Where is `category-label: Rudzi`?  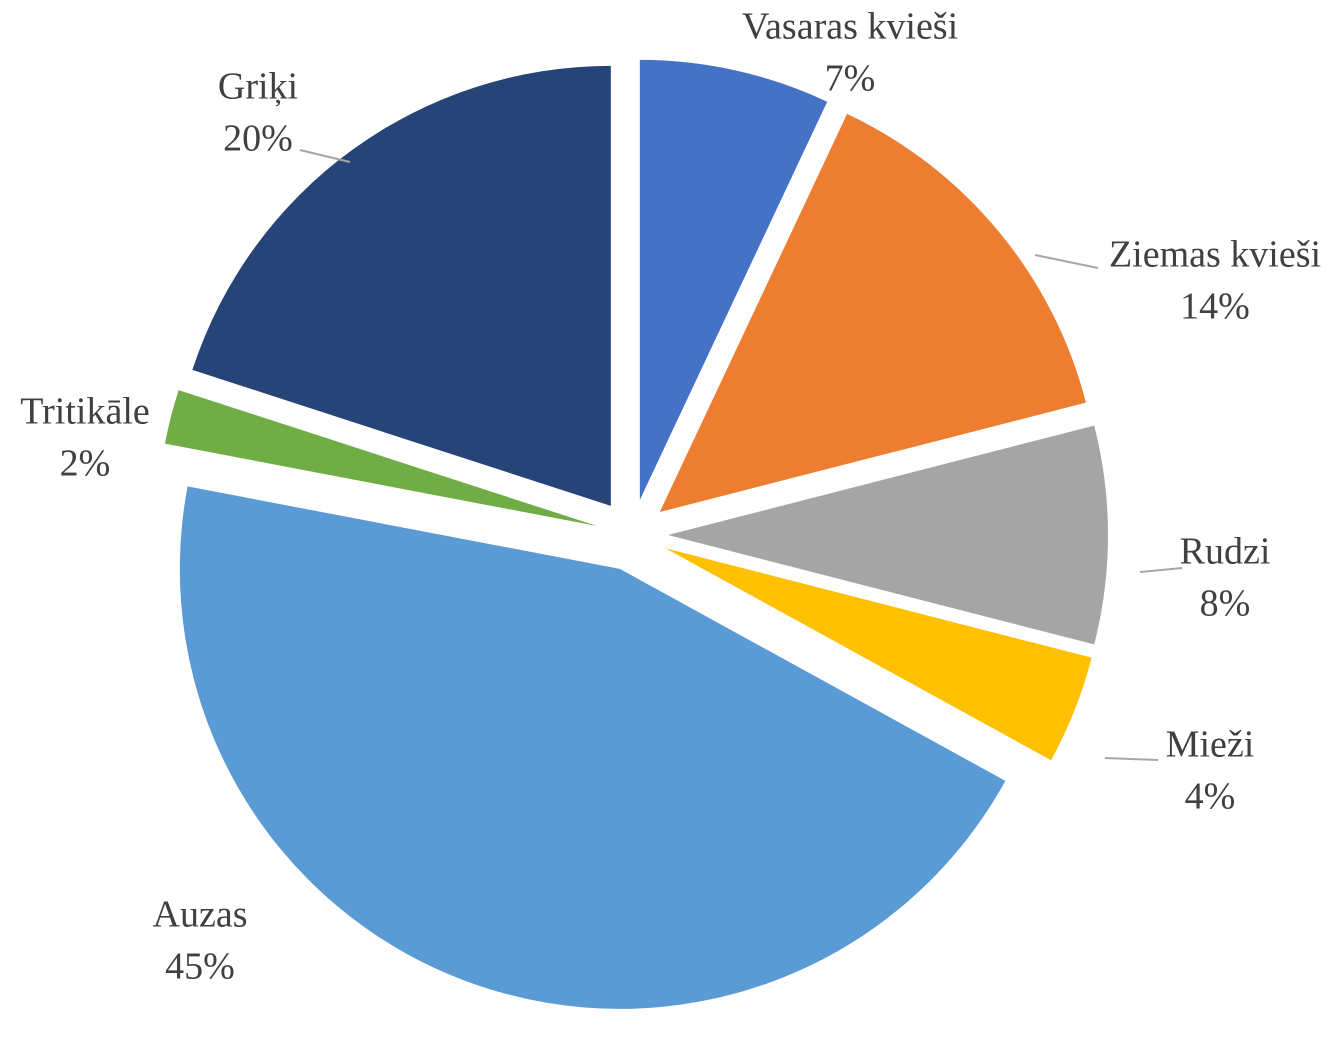 category-label: Rudzi is located at coordinates (1225, 552).